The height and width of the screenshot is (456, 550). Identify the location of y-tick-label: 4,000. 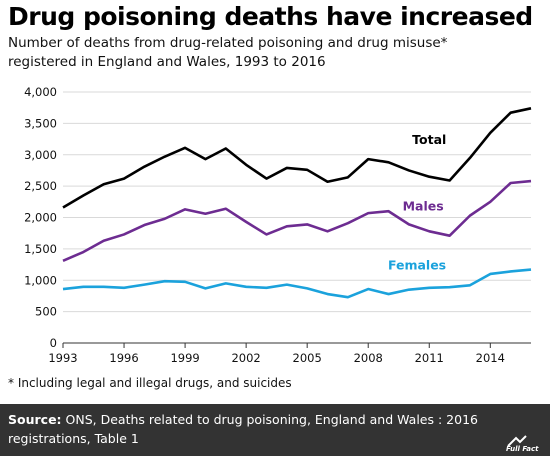
(40, 92).